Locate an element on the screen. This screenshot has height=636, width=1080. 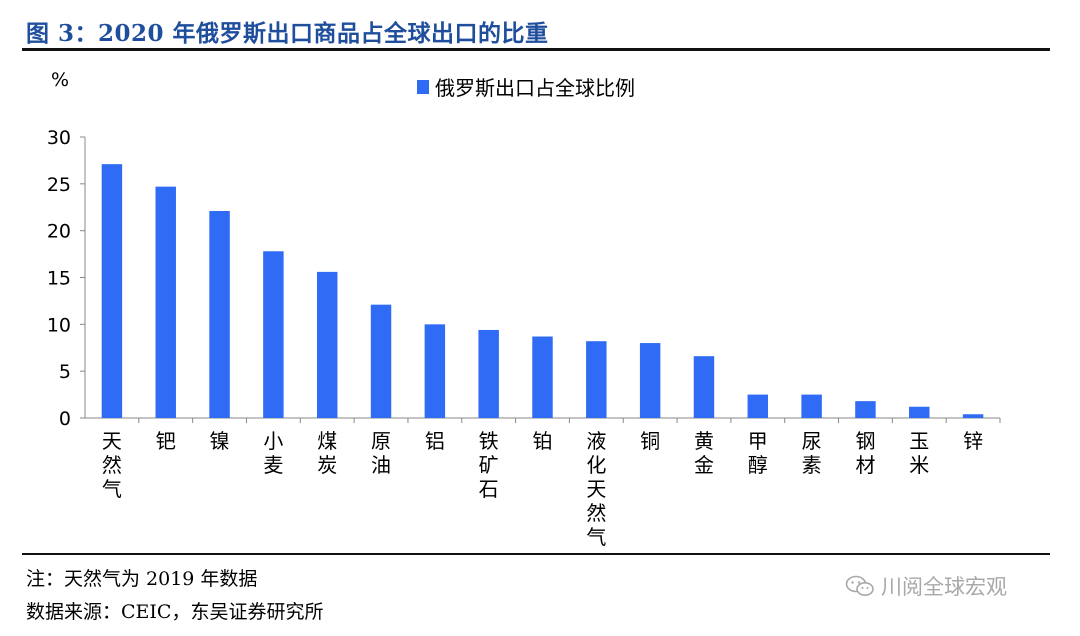
data-source: 数据来源：CEIC，东吴证券研究所 is located at coordinates (175, 612).